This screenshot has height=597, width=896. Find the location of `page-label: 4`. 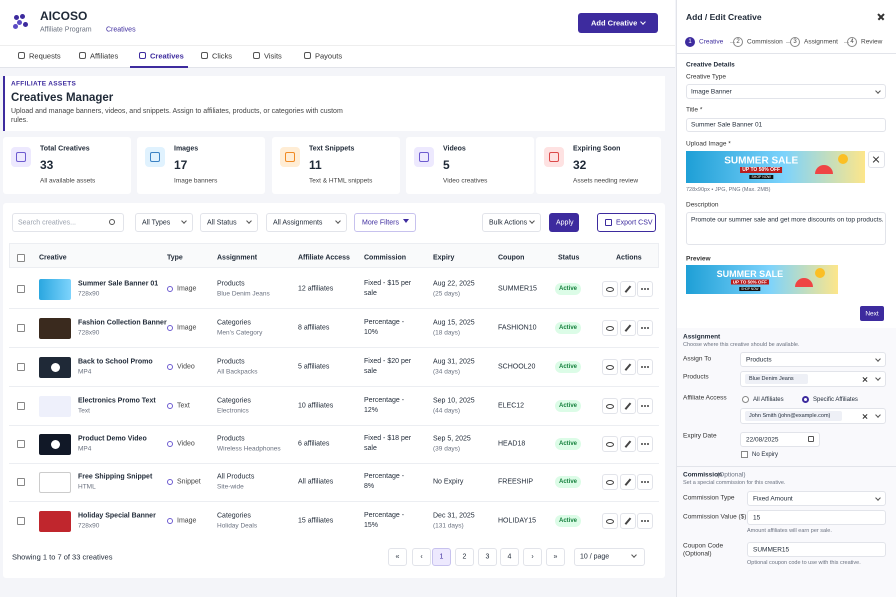

page-label: 4 is located at coordinates (509, 557).